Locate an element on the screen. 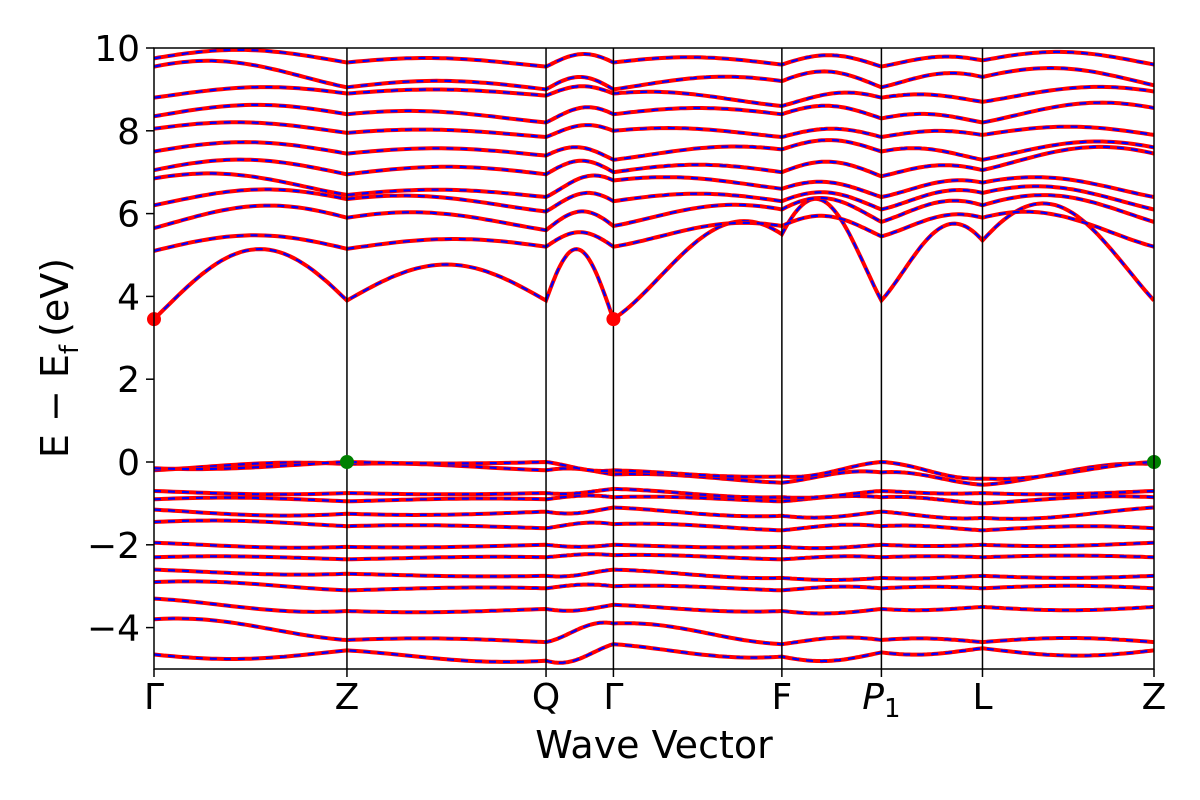 This screenshot has width=1200, height=800. x-tick-label-main: P is located at coordinates (873, 697).